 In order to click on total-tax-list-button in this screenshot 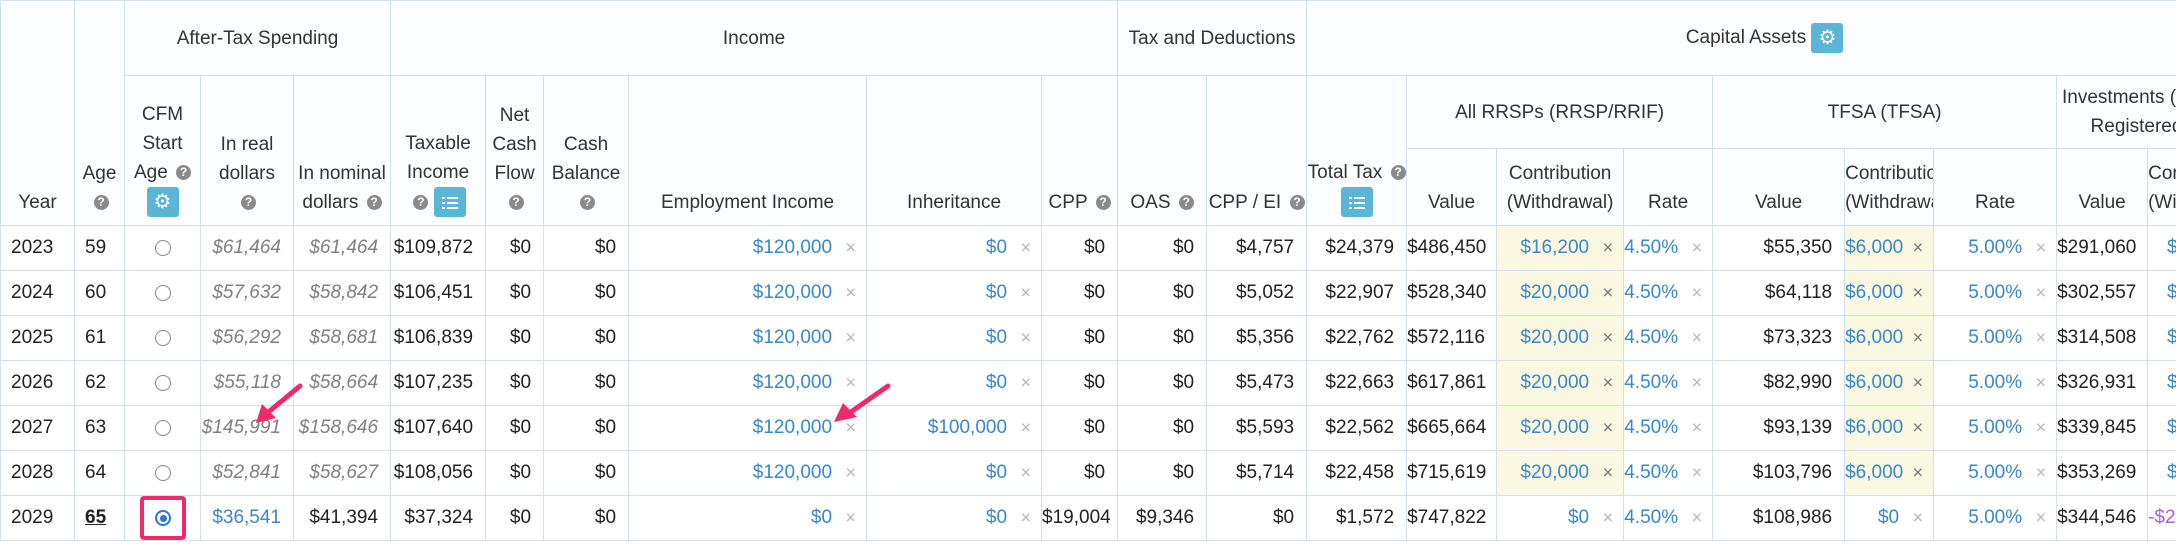, I will do `click(1356, 202)`.